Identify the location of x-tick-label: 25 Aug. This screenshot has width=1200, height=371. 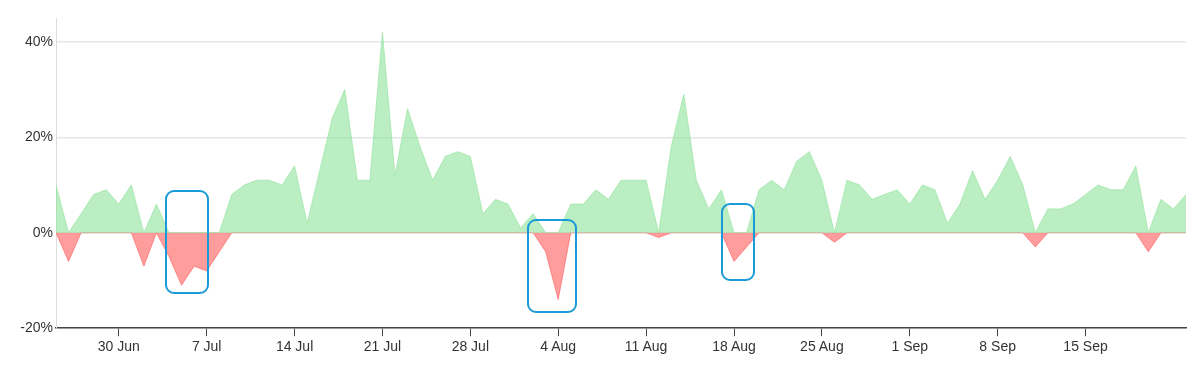
(822, 346).